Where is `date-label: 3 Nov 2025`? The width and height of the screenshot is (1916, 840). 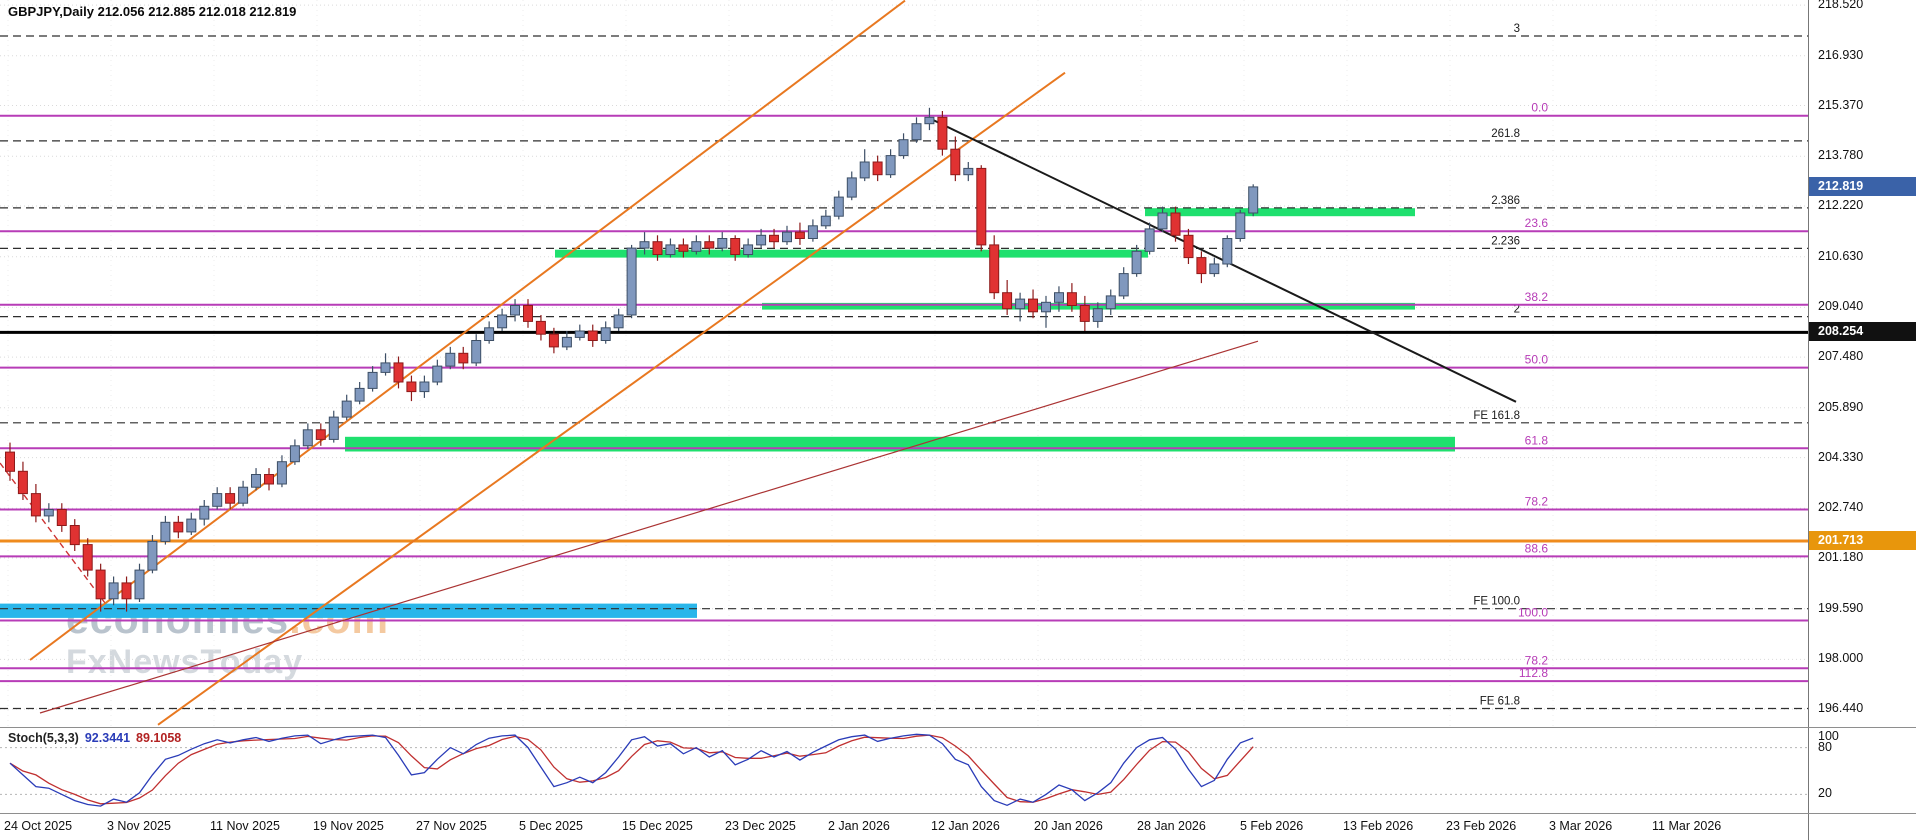
date-label: 3 Nov 2025 is located at coordinates (139, 826).